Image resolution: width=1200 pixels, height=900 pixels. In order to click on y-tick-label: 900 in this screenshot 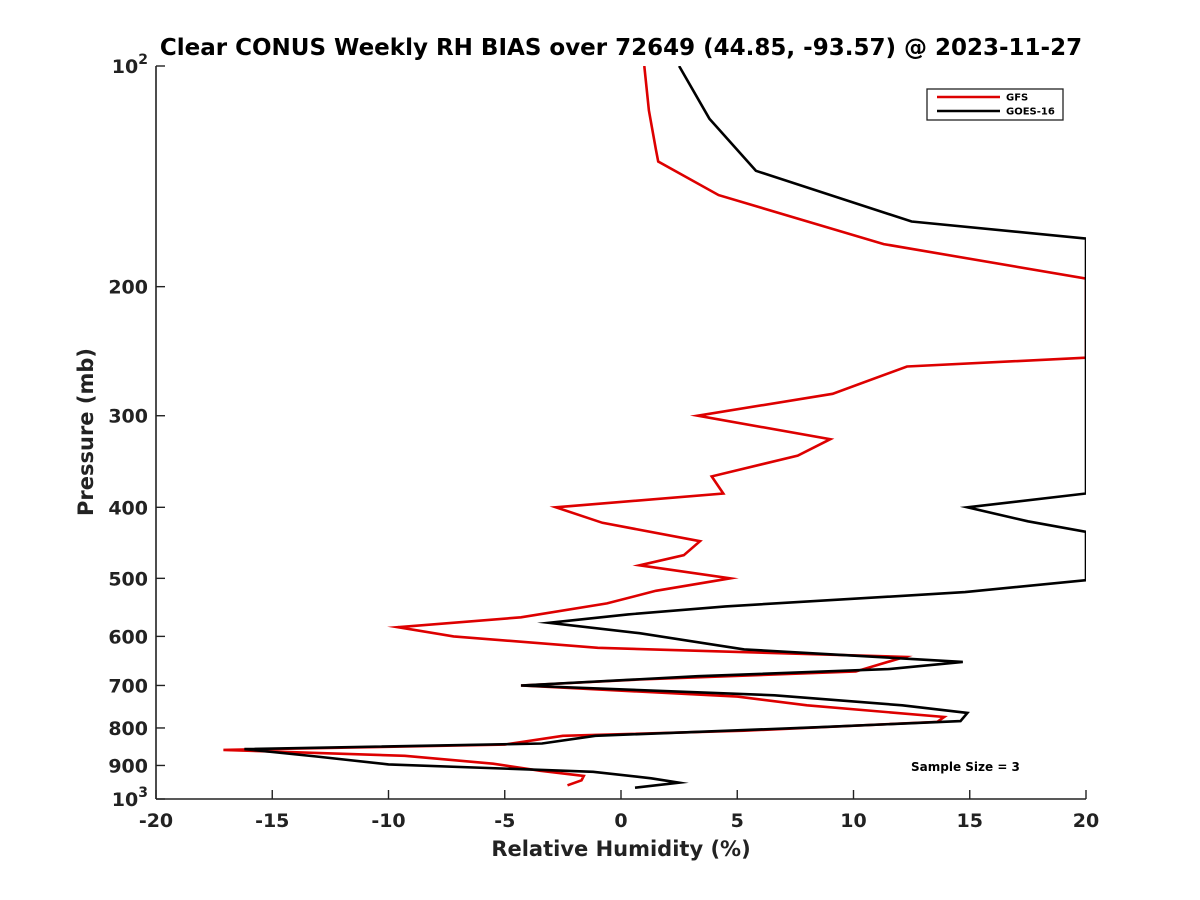, I will do `click(128, 766)`.